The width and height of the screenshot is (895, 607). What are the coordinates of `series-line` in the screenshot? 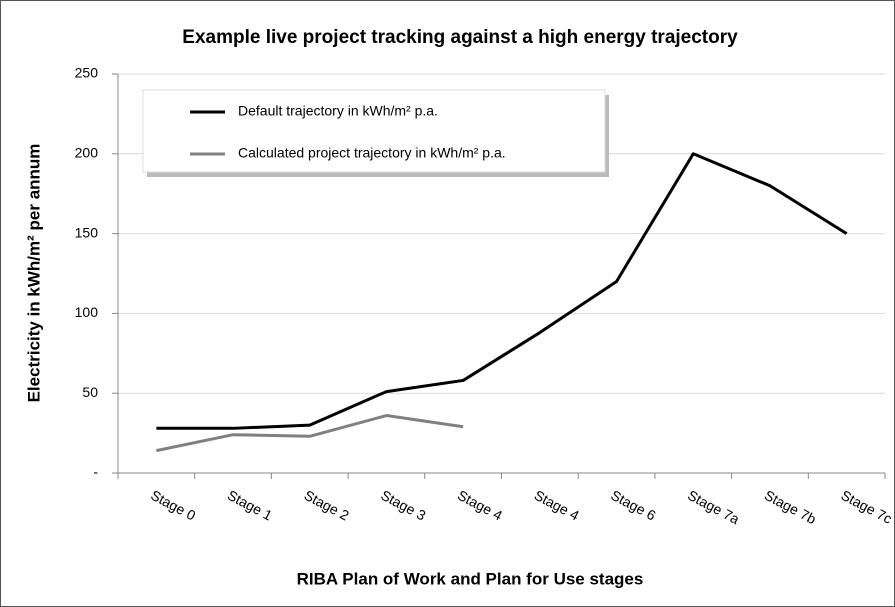 It's located at (310, 433).